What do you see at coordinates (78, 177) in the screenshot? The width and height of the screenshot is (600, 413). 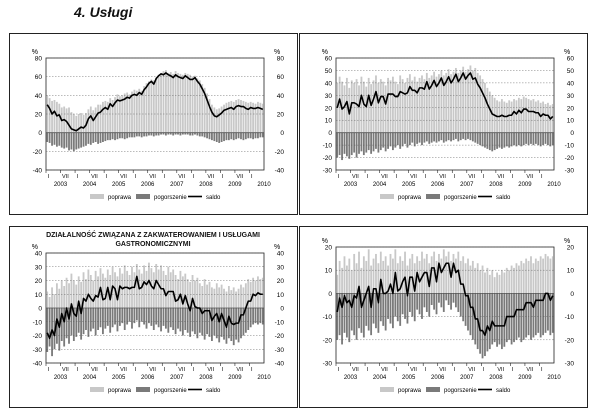 I see `x-tick-label: I` at bounding box center [78, 177].